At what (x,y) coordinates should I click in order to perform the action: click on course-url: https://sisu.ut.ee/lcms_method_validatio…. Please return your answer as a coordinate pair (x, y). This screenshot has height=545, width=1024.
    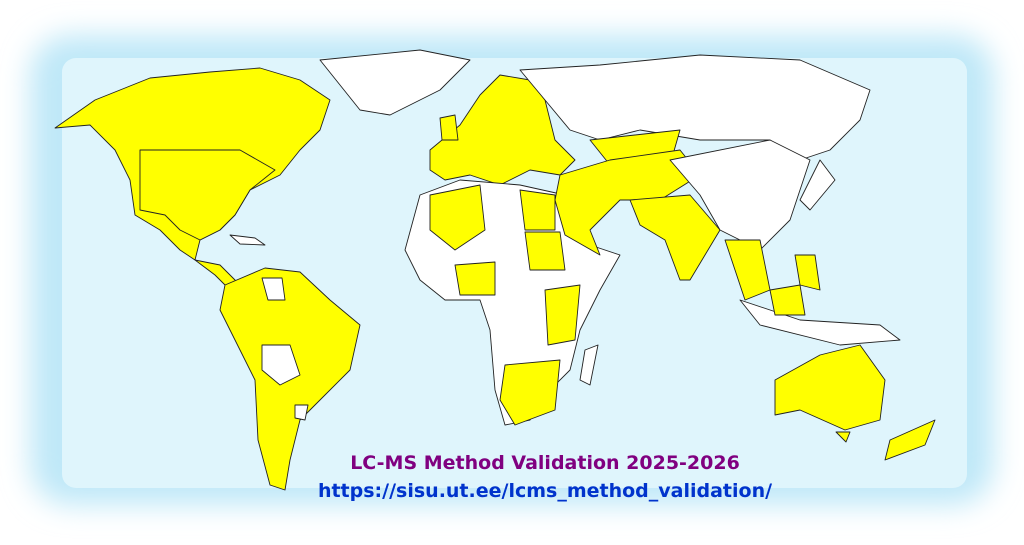
    Looking at the image, I should click on (545, 491).